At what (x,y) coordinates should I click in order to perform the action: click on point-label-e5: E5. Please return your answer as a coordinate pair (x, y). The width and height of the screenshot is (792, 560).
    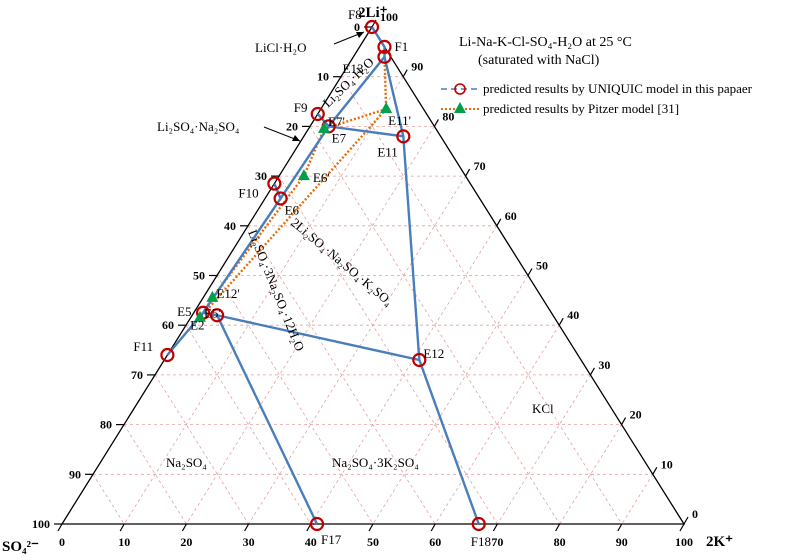
    Looking at the image, I should click on (184, 311).